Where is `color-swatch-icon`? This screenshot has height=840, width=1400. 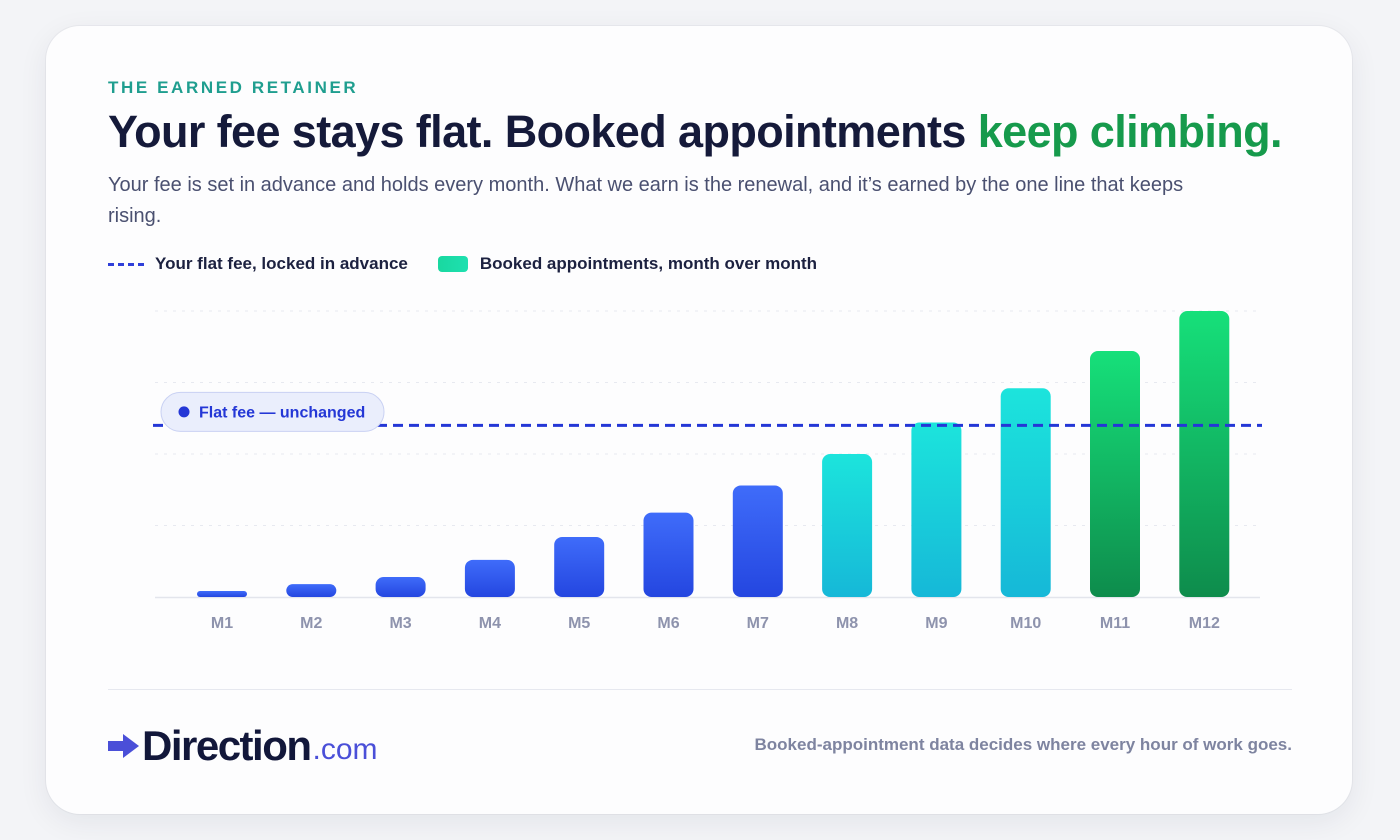
color-swatch-icon is located at coordinates (452, 264).